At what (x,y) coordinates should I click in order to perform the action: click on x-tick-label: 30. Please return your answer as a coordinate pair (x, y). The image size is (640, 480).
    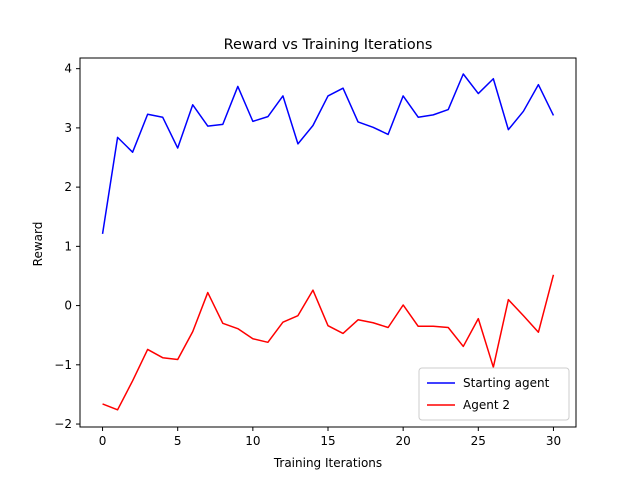
    Looking at the image, I should click on (553, 441).